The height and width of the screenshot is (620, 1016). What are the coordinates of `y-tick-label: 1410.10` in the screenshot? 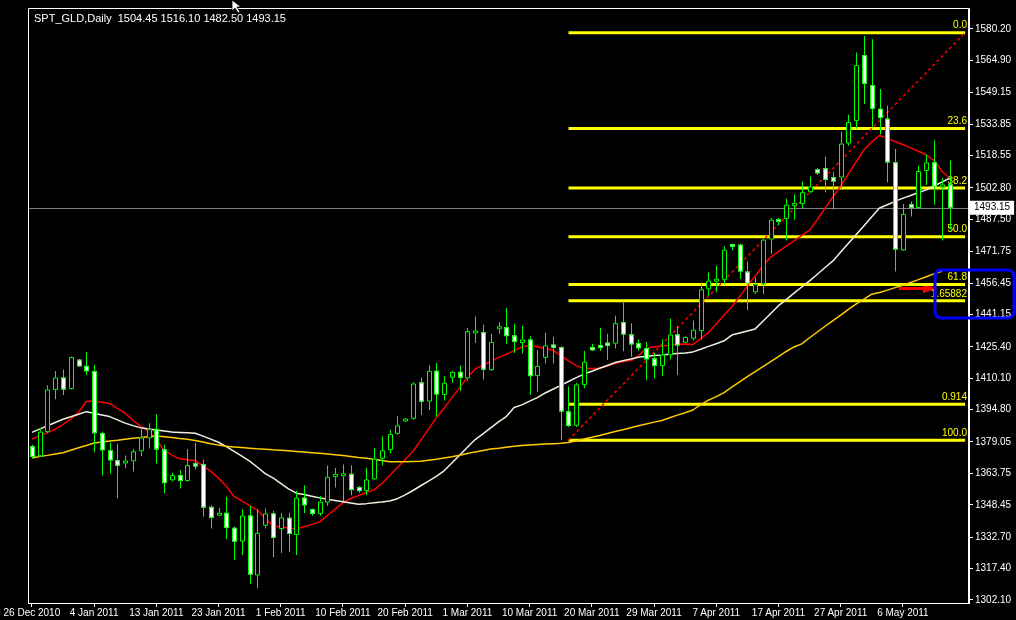 It's located at (993, 377).